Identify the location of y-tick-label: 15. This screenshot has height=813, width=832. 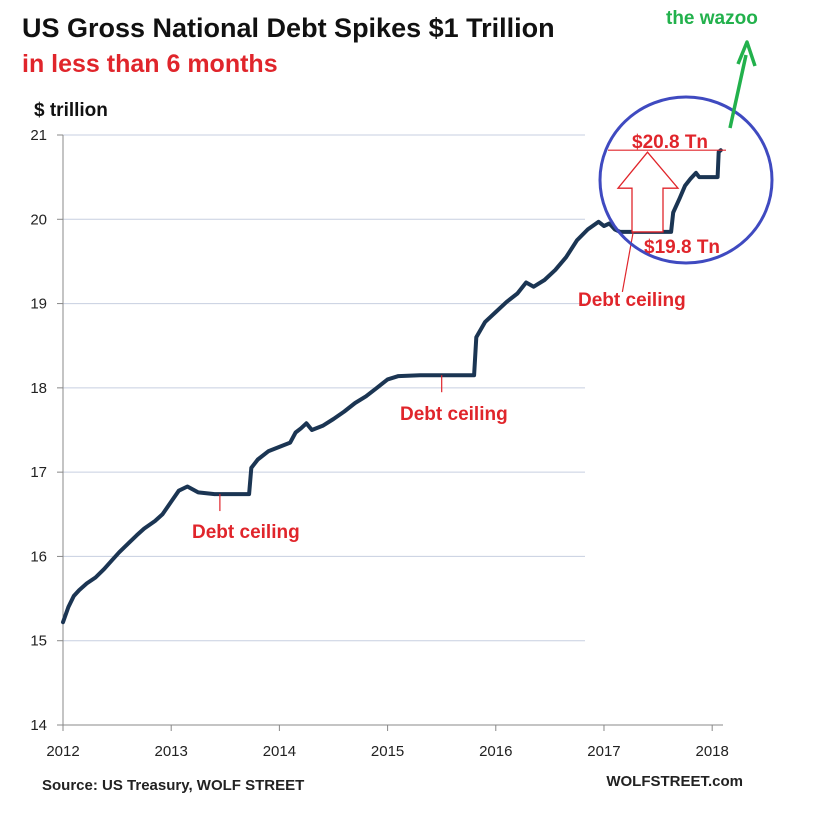
(38, 641).